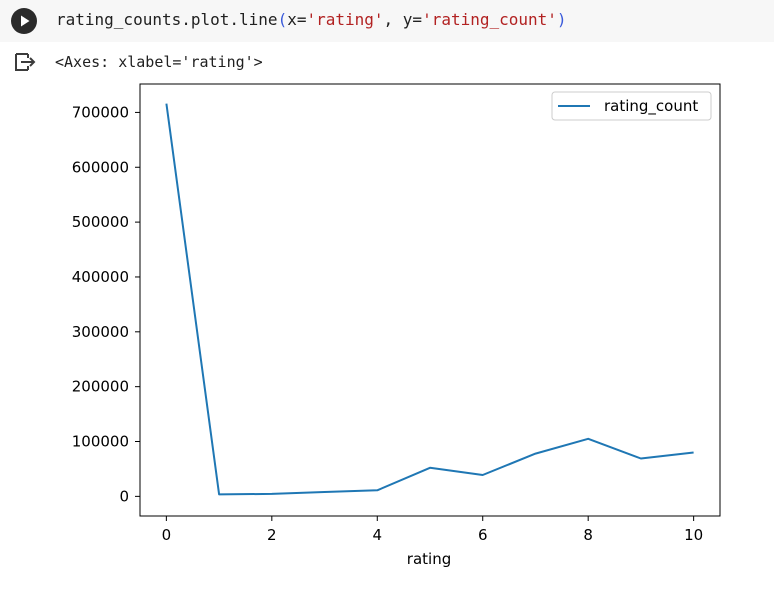  What do you see at coordinates (297, 19) in the screenshot?
I see `code-arg-x-name: x=` at bounding box center [297, 19].